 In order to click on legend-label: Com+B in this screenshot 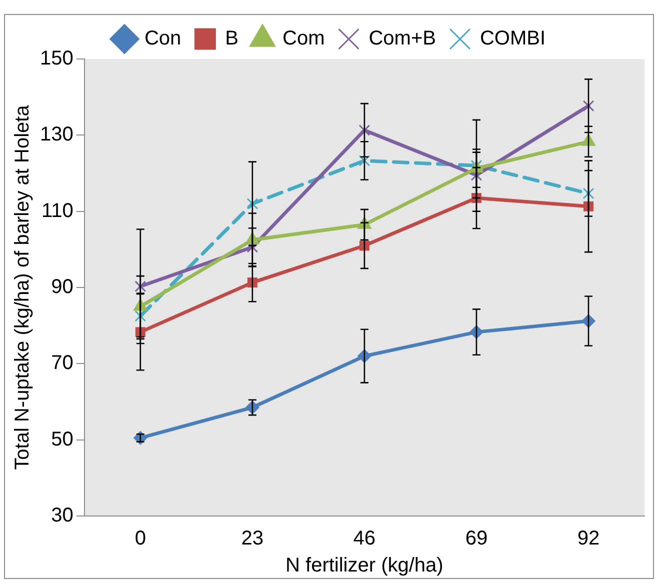, I will do `click(402, 39)`.